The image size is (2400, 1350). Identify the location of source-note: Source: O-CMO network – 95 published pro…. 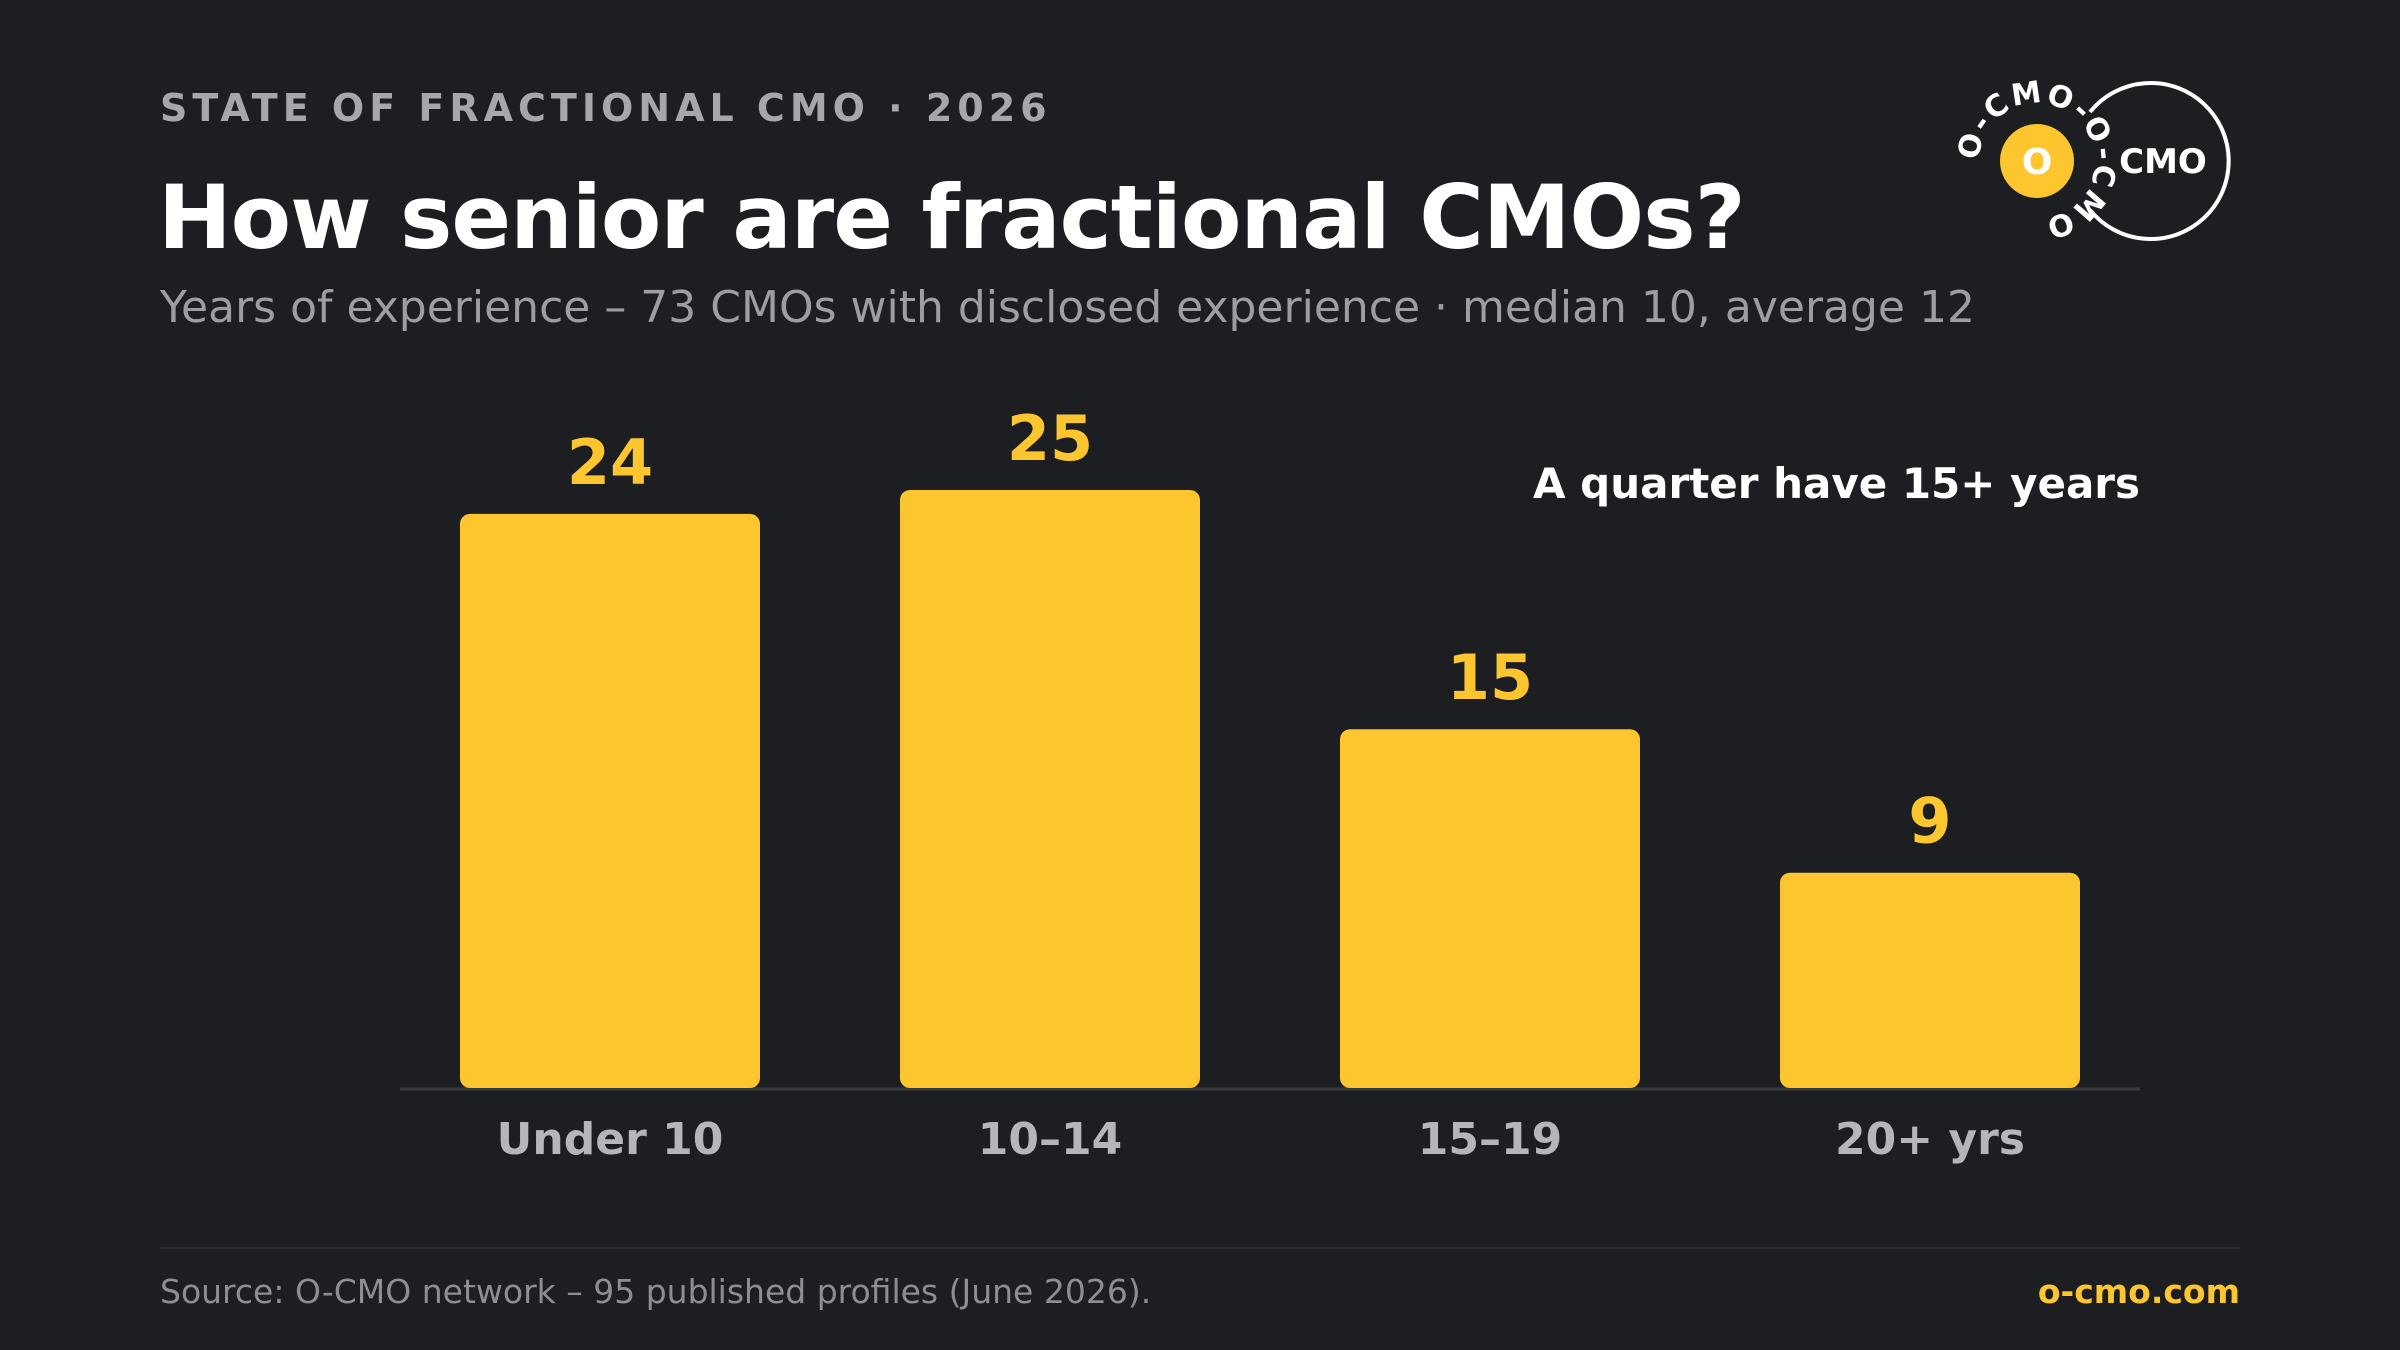
(656, 1291).